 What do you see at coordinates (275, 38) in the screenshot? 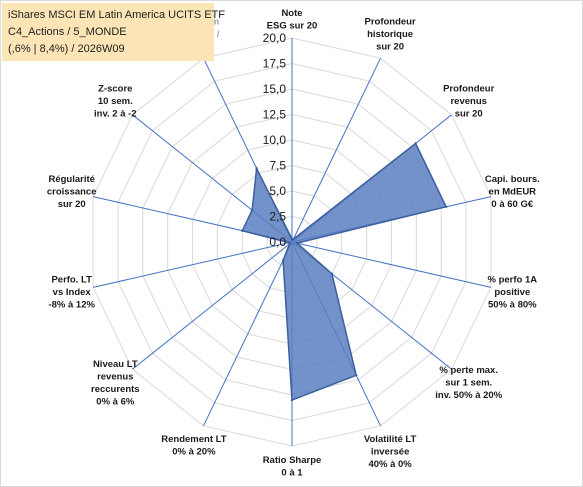
I see `tick-label-9: 20,0` at bounding box center [275, 38].